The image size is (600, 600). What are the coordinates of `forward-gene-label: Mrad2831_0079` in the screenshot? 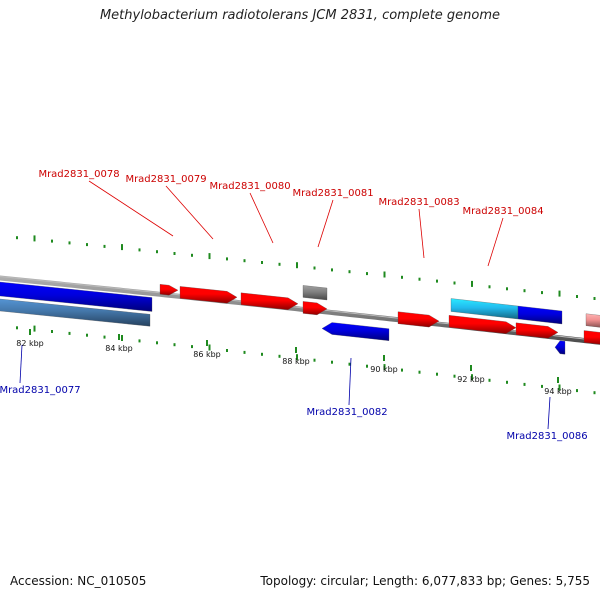 It's located at (165, 179).